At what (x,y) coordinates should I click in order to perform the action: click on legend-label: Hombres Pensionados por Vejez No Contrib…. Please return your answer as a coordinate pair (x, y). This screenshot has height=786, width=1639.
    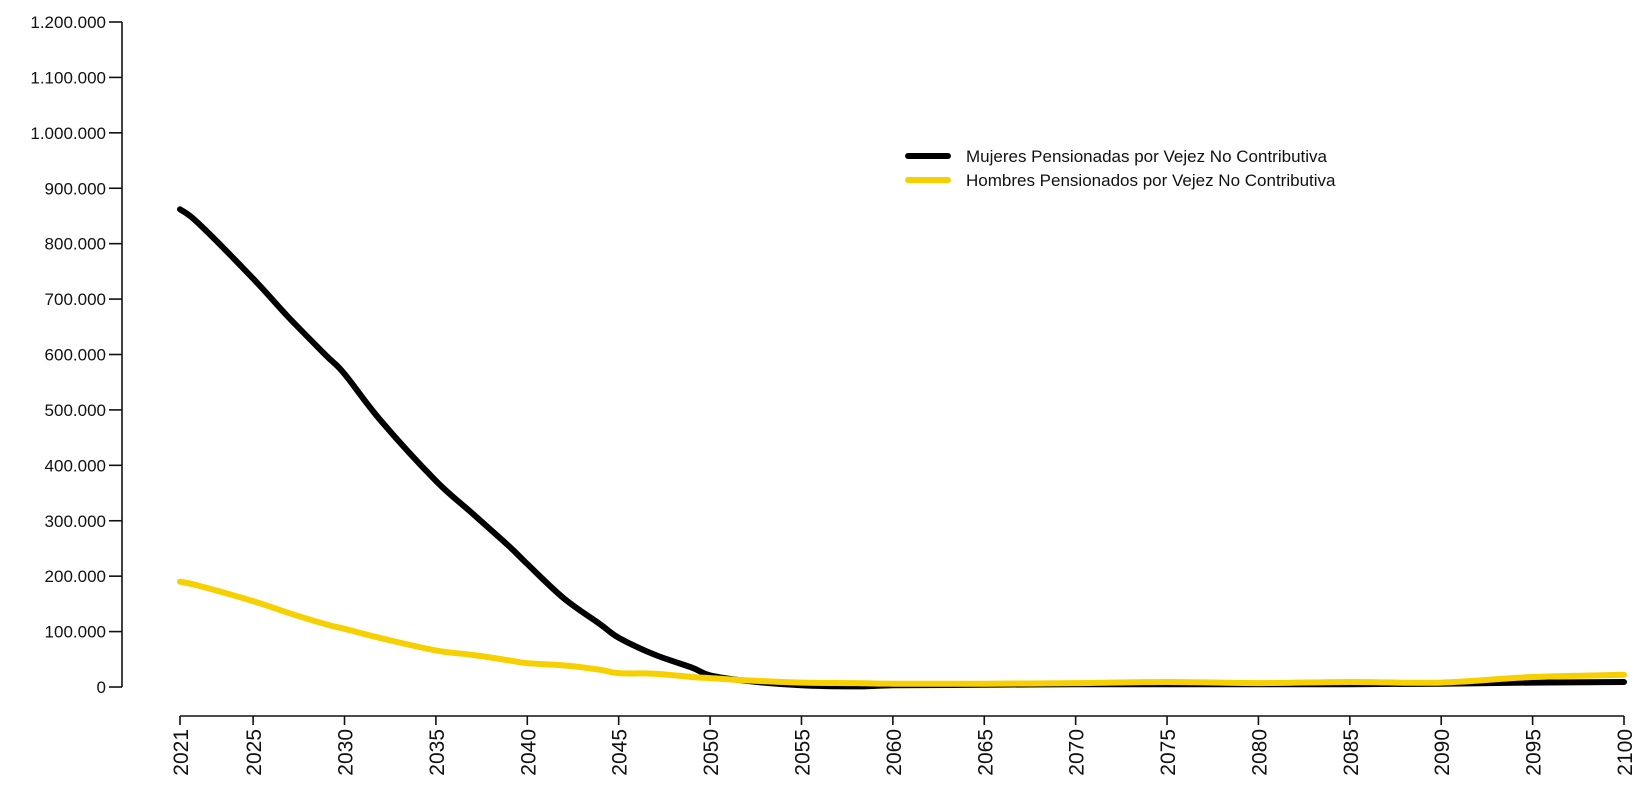
    Looking at the image, I should click on (1151, 180).